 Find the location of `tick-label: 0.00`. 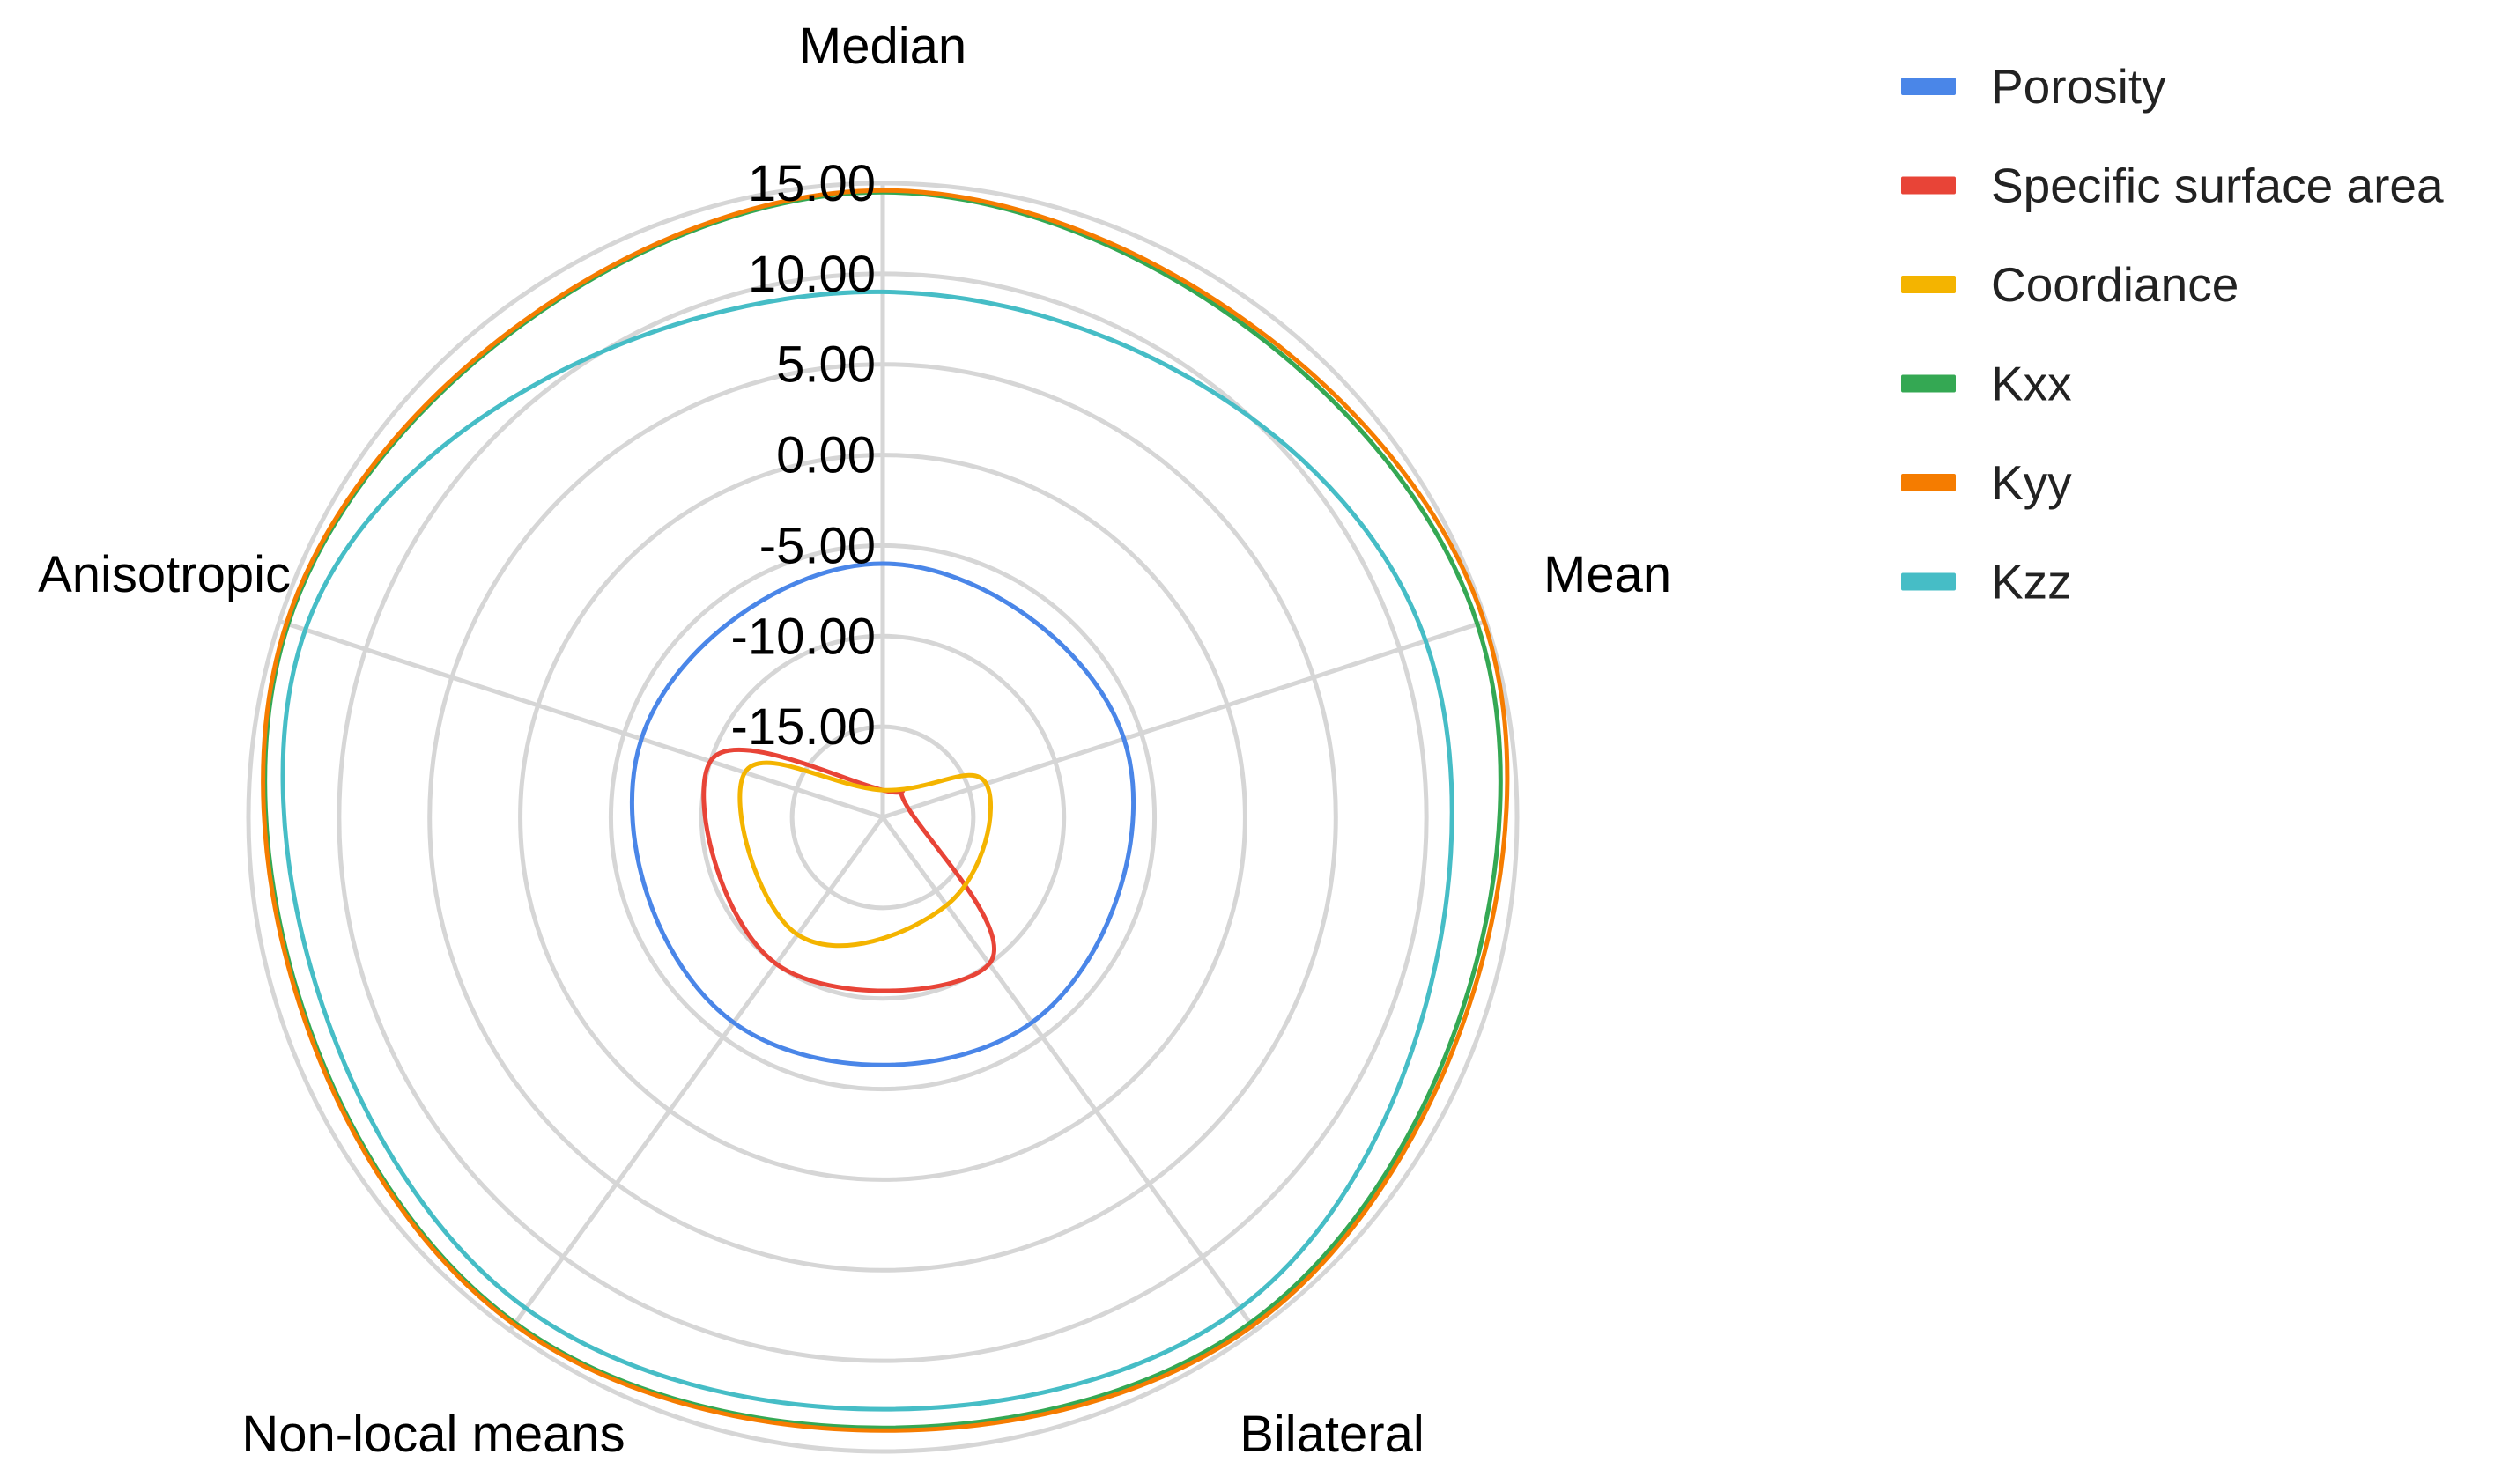

tick-label: 0.00 is located at coordinates (826, 455).